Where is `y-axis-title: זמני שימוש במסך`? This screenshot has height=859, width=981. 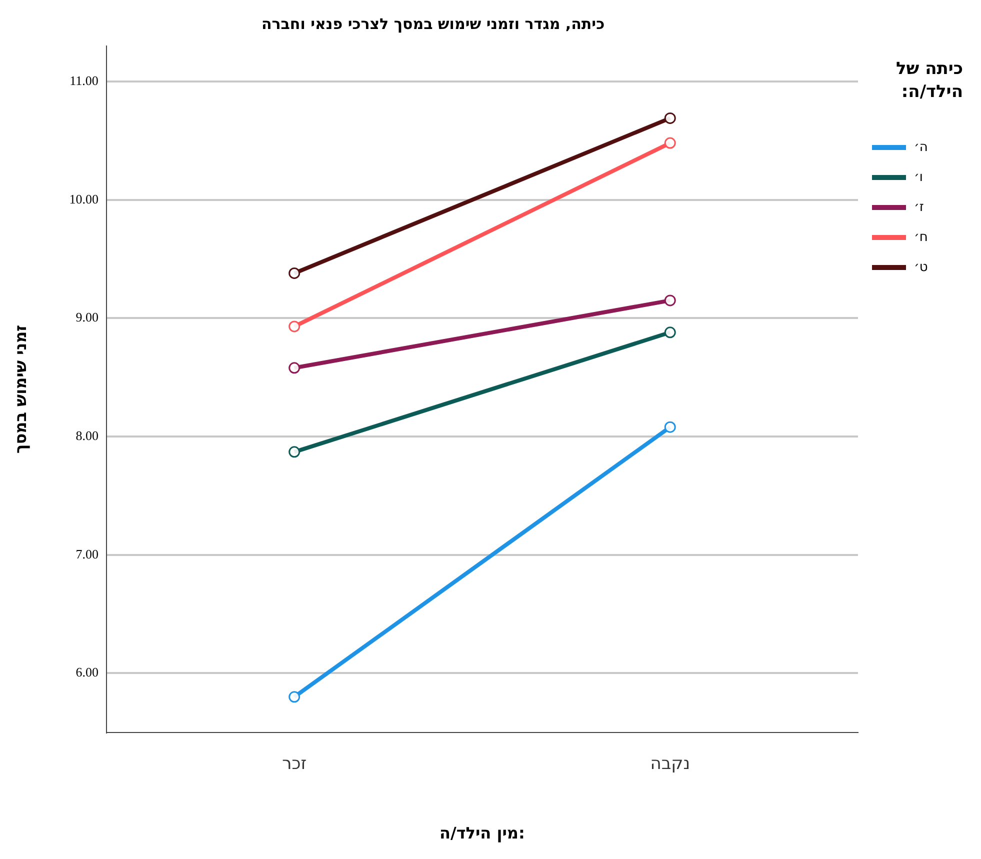
y-axis-title: זמני שימוש במסך is located at coordinates (20, 389).